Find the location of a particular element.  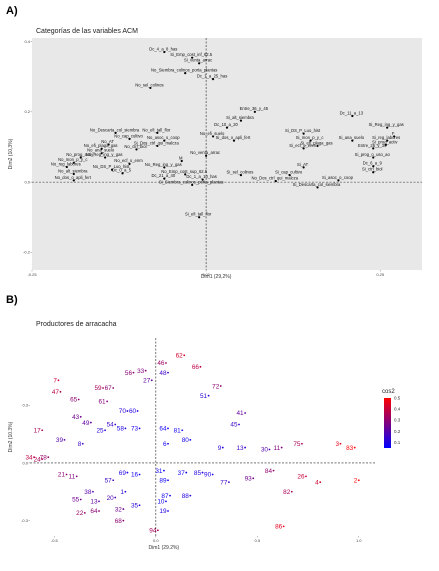

data-point: 75 is located at coordinates (298, 444).